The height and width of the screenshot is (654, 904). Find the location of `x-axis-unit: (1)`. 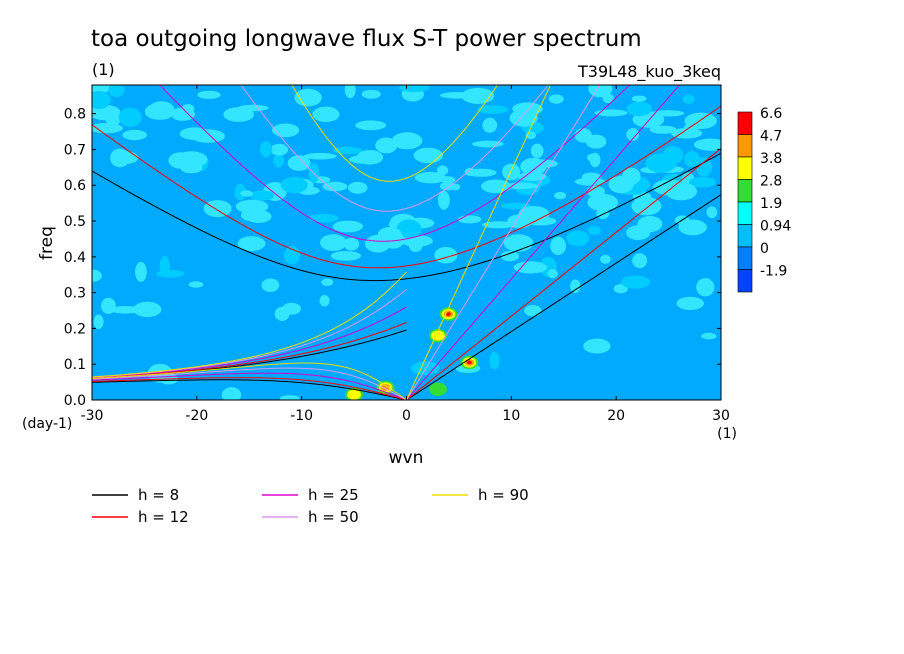

x-axis-unit: (1) is located at coordinates (727, 434).